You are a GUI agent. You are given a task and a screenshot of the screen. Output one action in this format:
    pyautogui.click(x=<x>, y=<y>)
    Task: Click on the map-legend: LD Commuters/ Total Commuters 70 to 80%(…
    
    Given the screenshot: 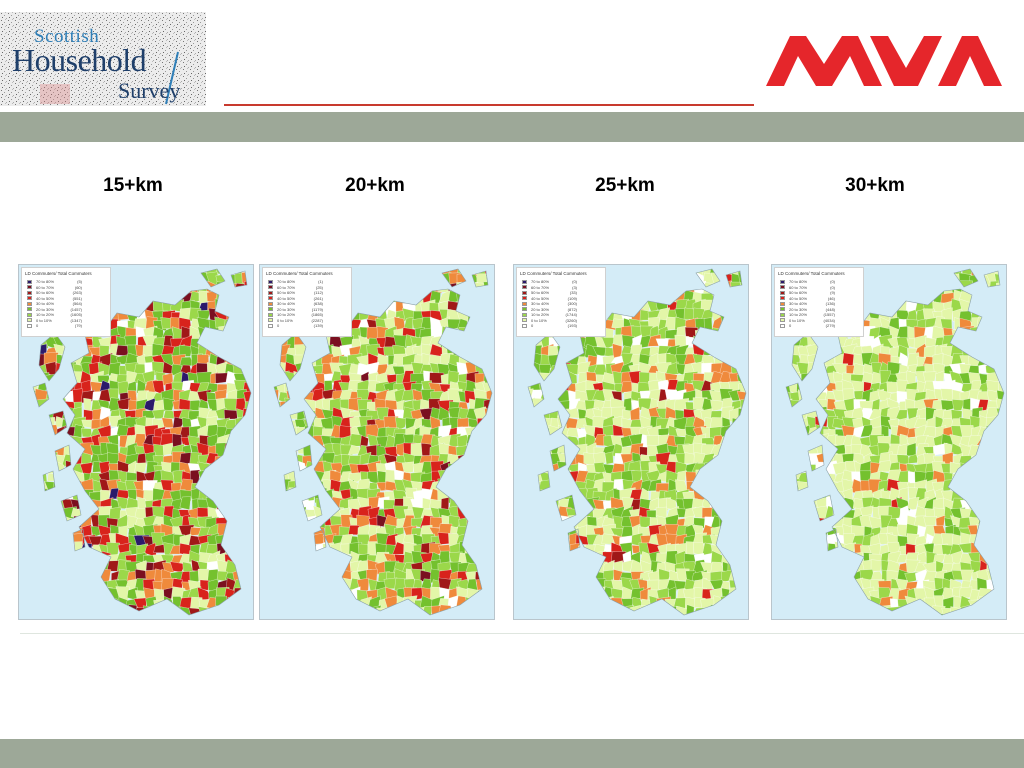 What is the action you would take?
    pyautogui.click(x=307, y=302)
    